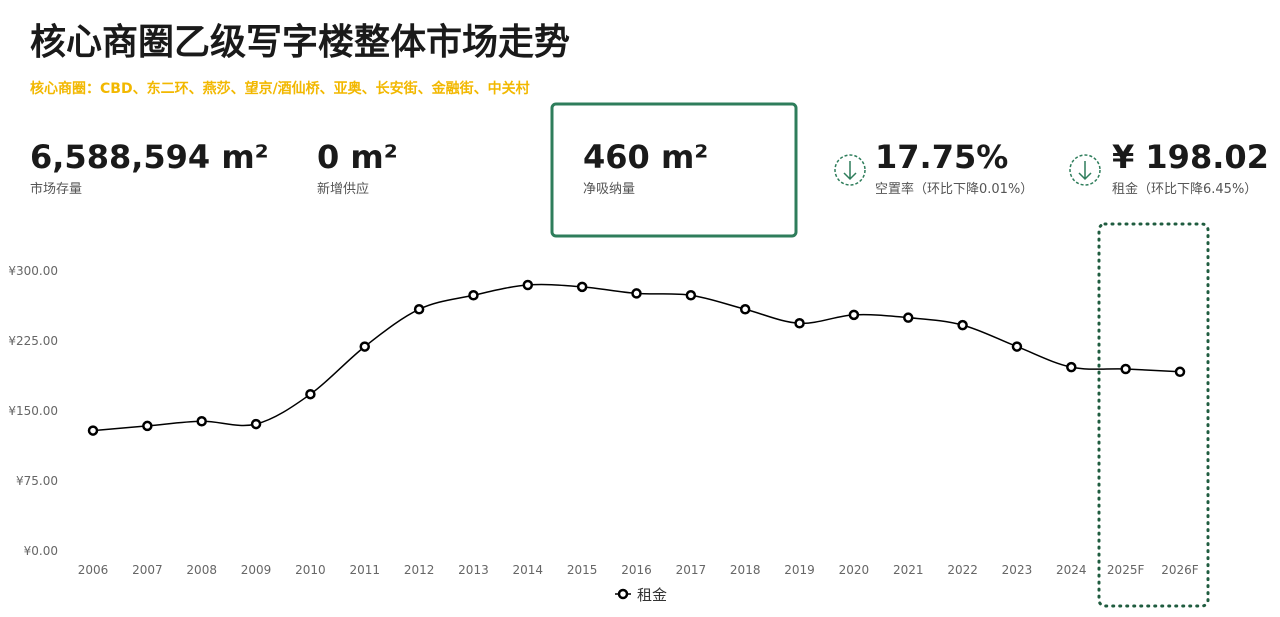 The width and height of the screenshot is (1280, 617). I want to click on y-tick-label: ¥300.00, so click(33, 271).